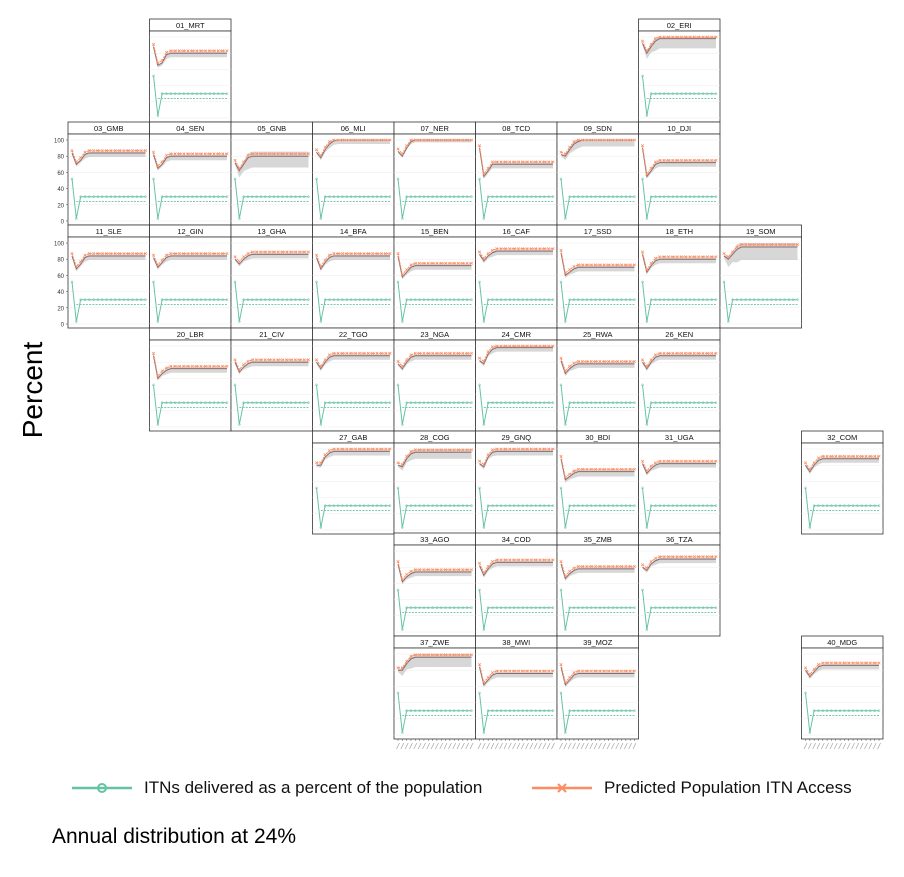  Describe the element at coordinates (842, 437) in the screenshot. I see `panel-title: 32_COM` at that location.